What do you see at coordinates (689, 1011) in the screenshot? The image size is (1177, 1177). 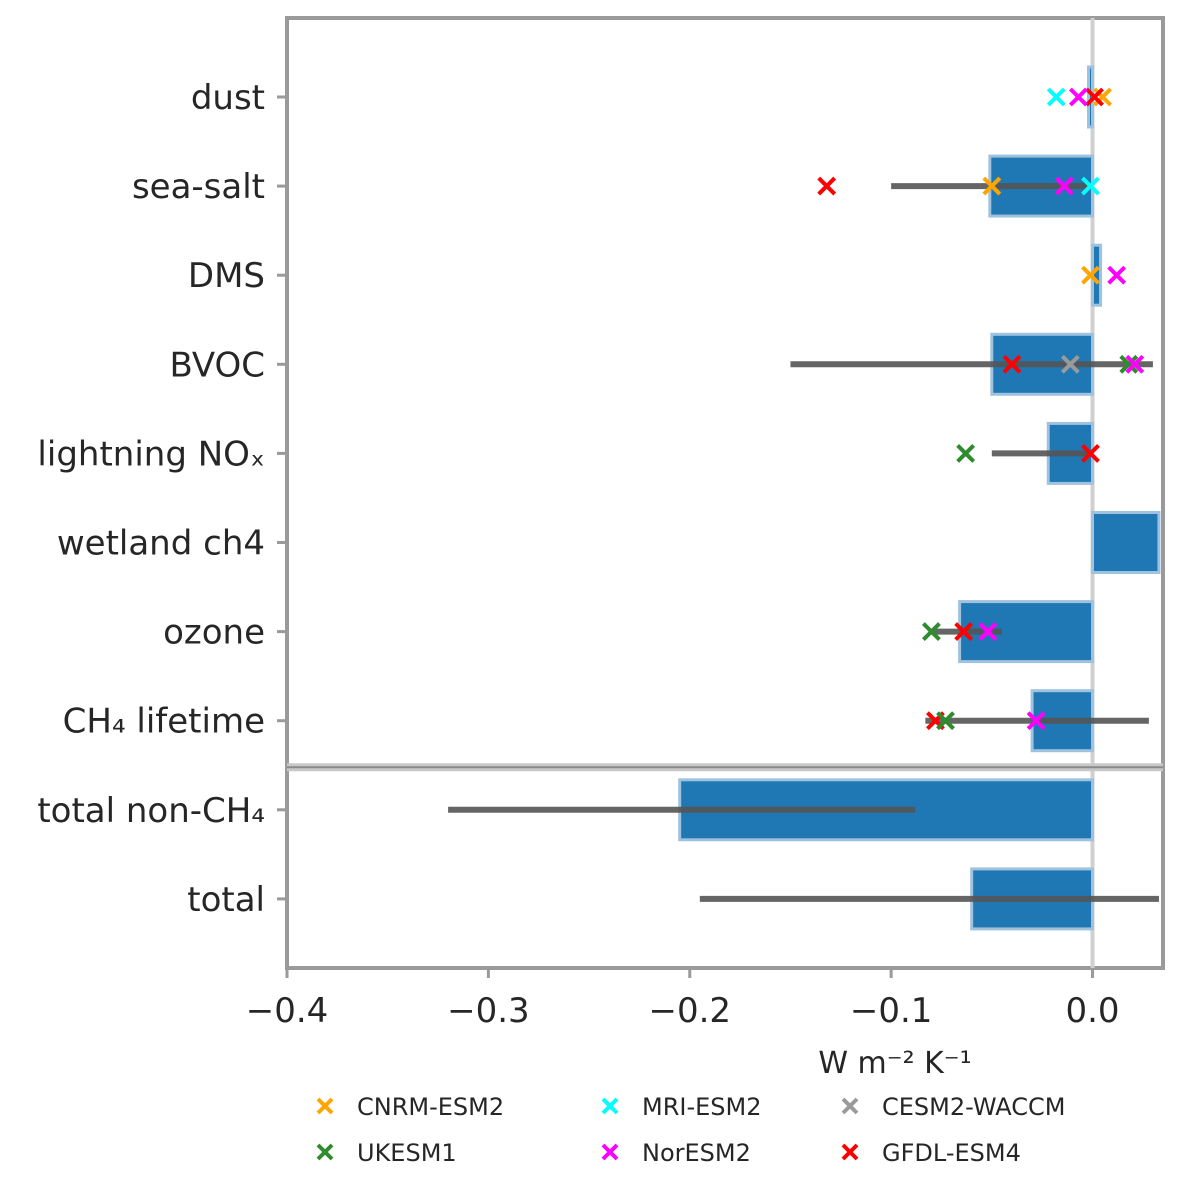 I see `x-tick-label: −0.2` at bounding box center [689, 1011].